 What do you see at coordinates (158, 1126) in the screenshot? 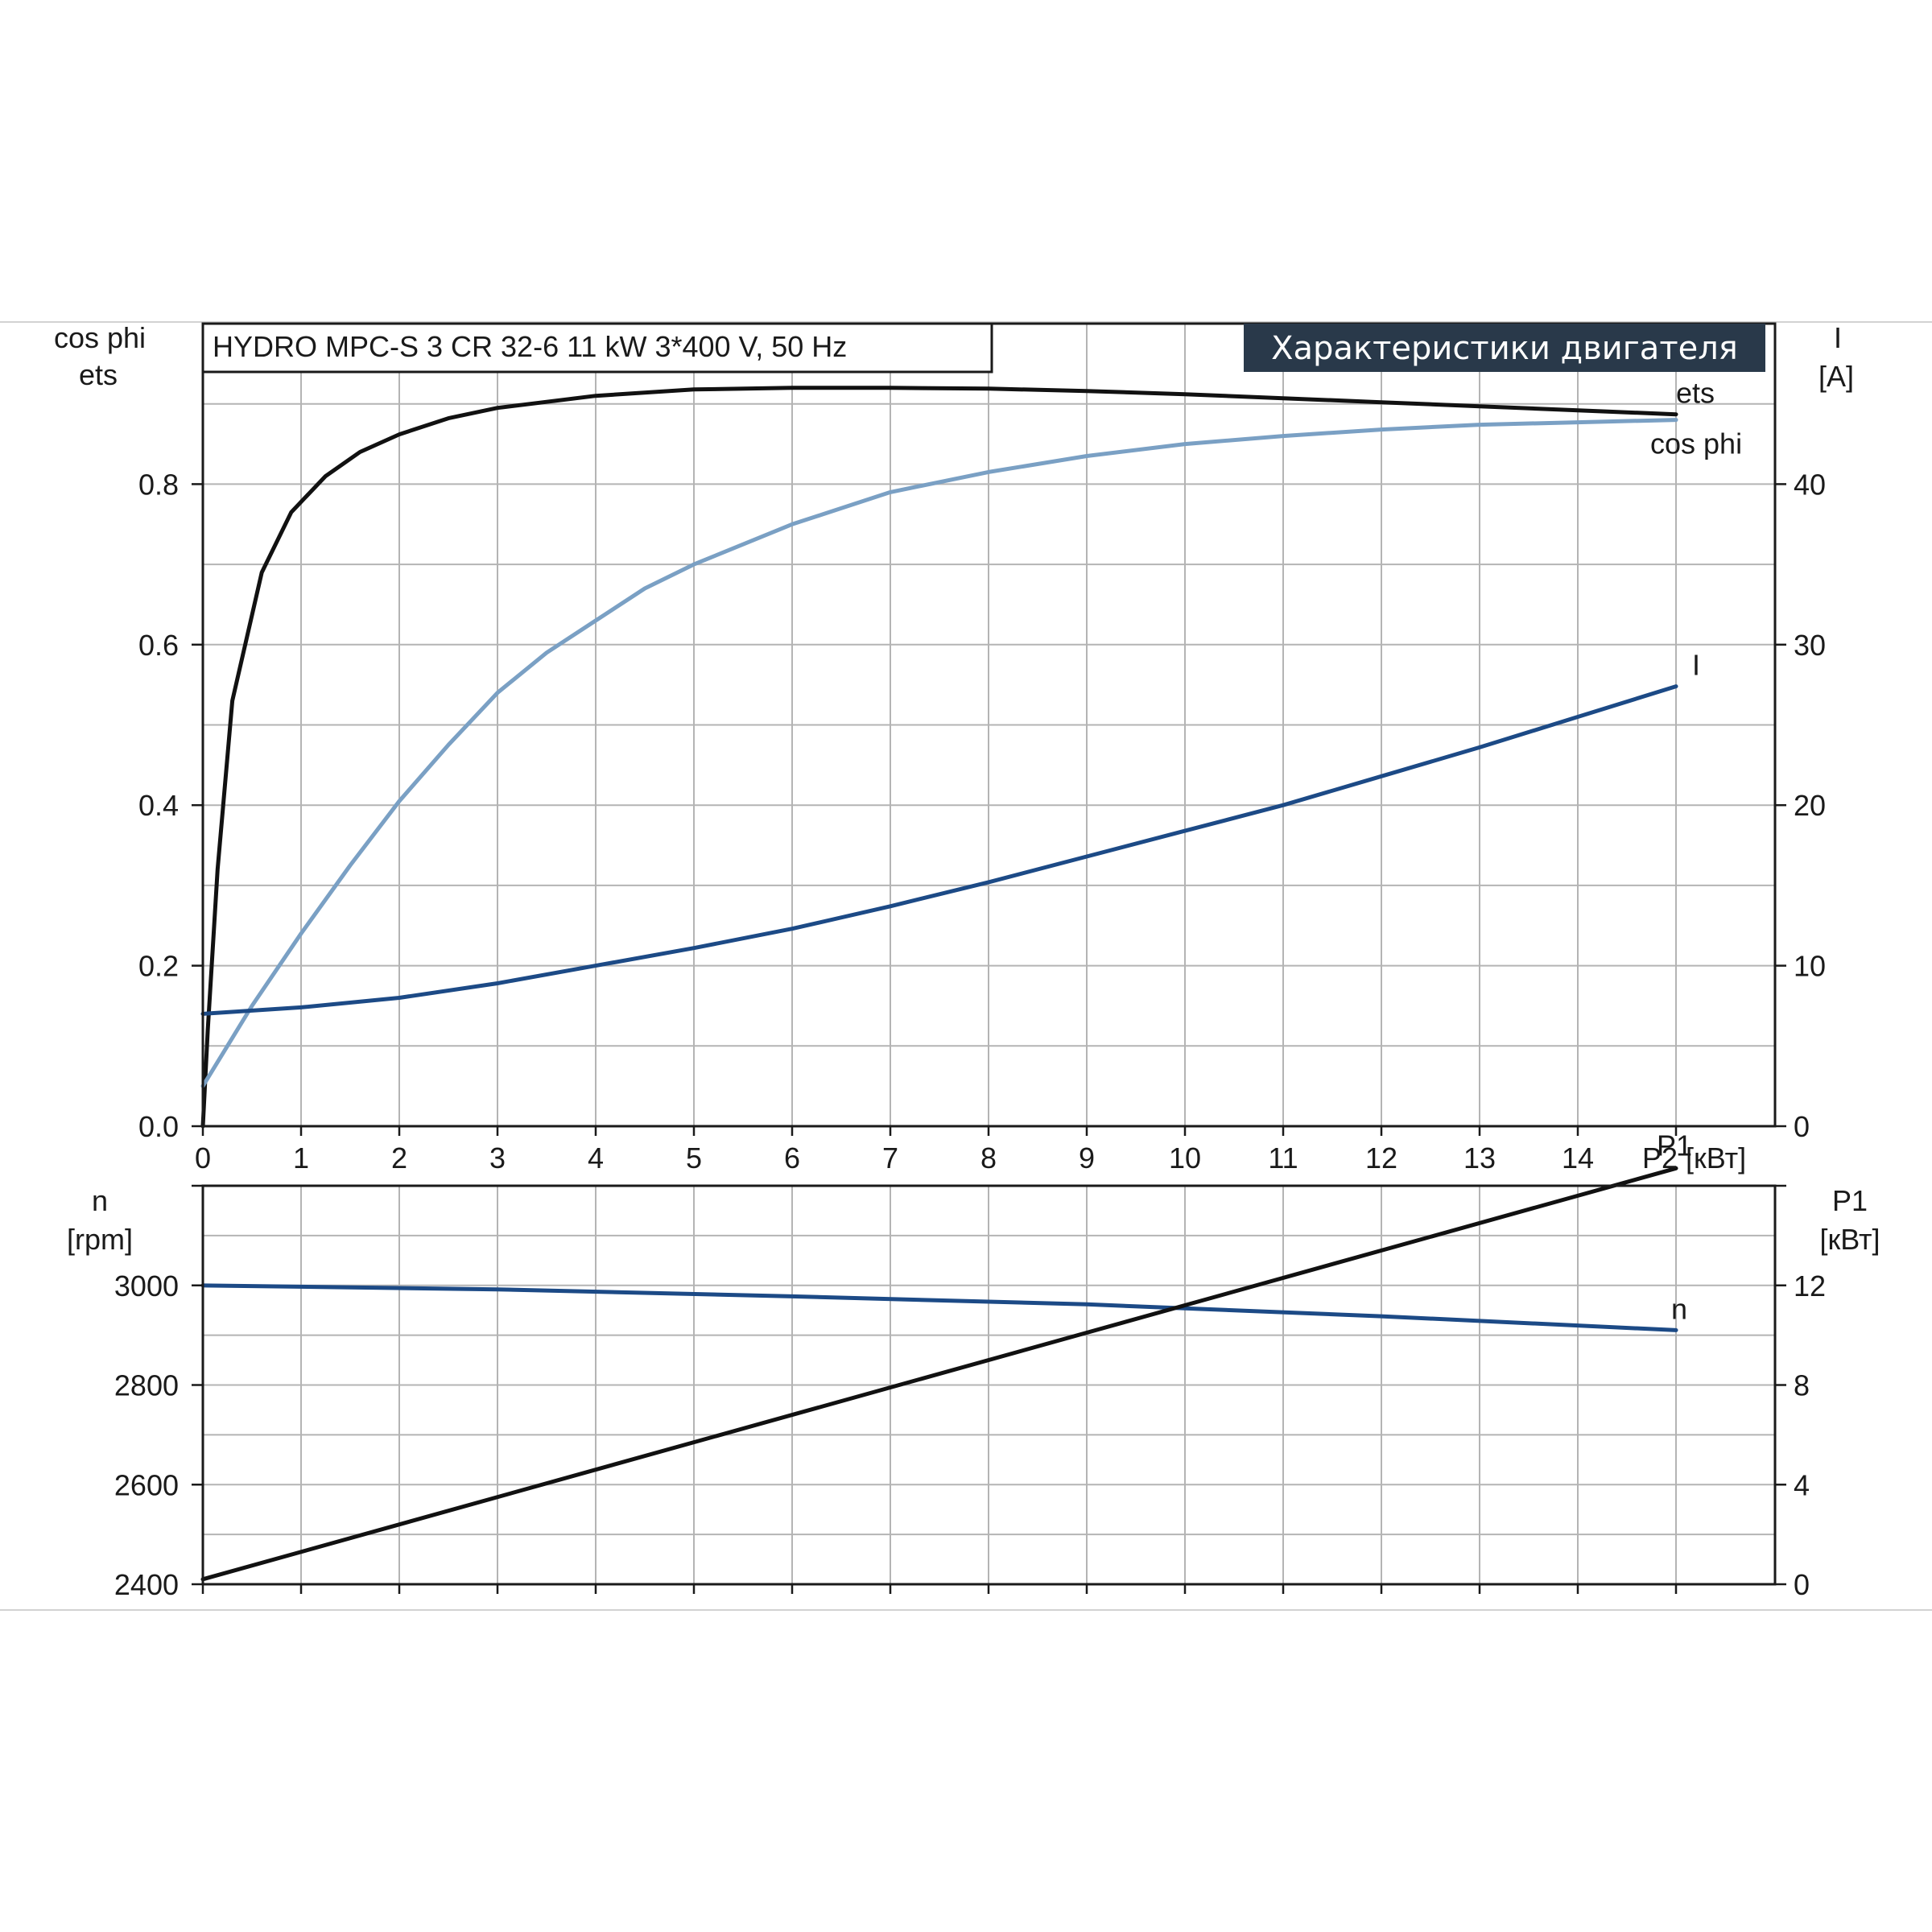
I see `top-left-tick-label: 0.0` at bounding box center [158, 1126].